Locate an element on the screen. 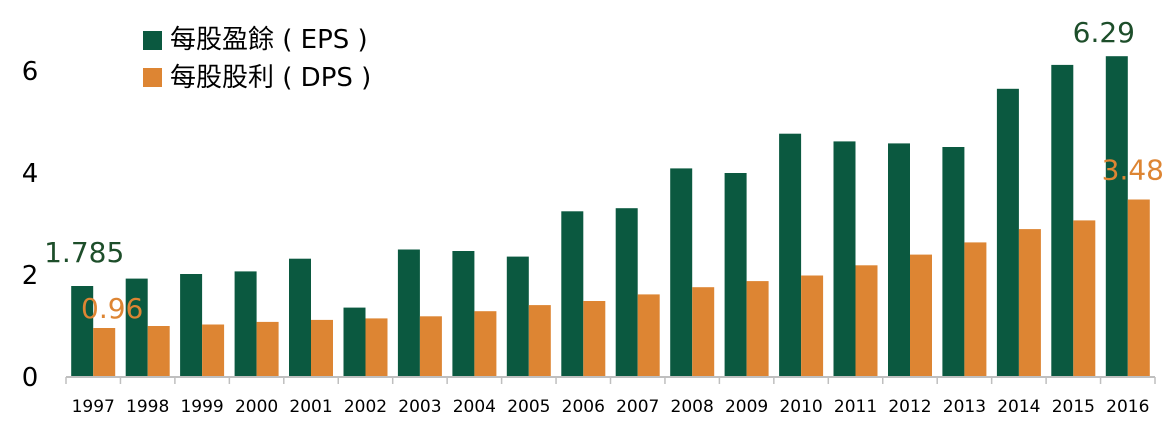  legend-swatch-eps is located at coordinates (152, 40).